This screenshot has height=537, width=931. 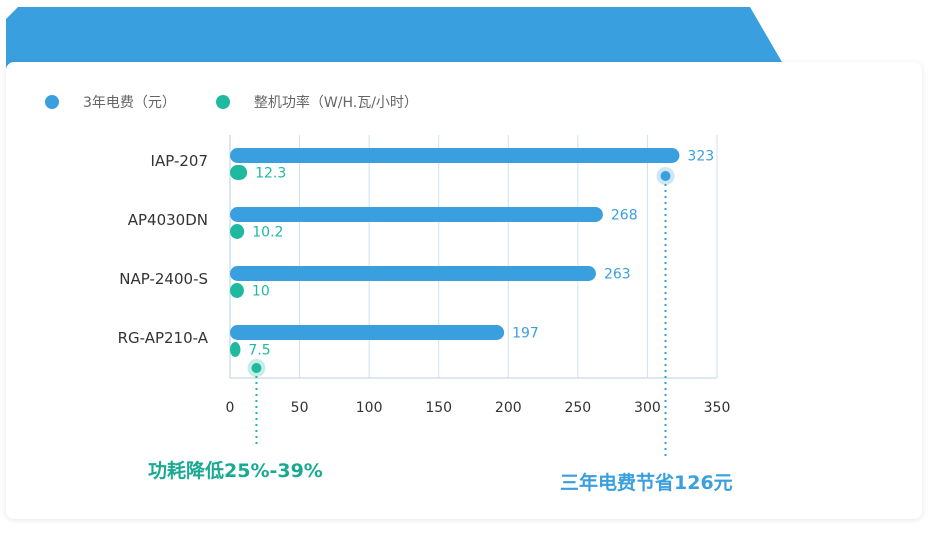 What do you see at coordinates (665, 176) in the screenshot?
I see `highlight-marker-cost` at bounding box center [665, 176].